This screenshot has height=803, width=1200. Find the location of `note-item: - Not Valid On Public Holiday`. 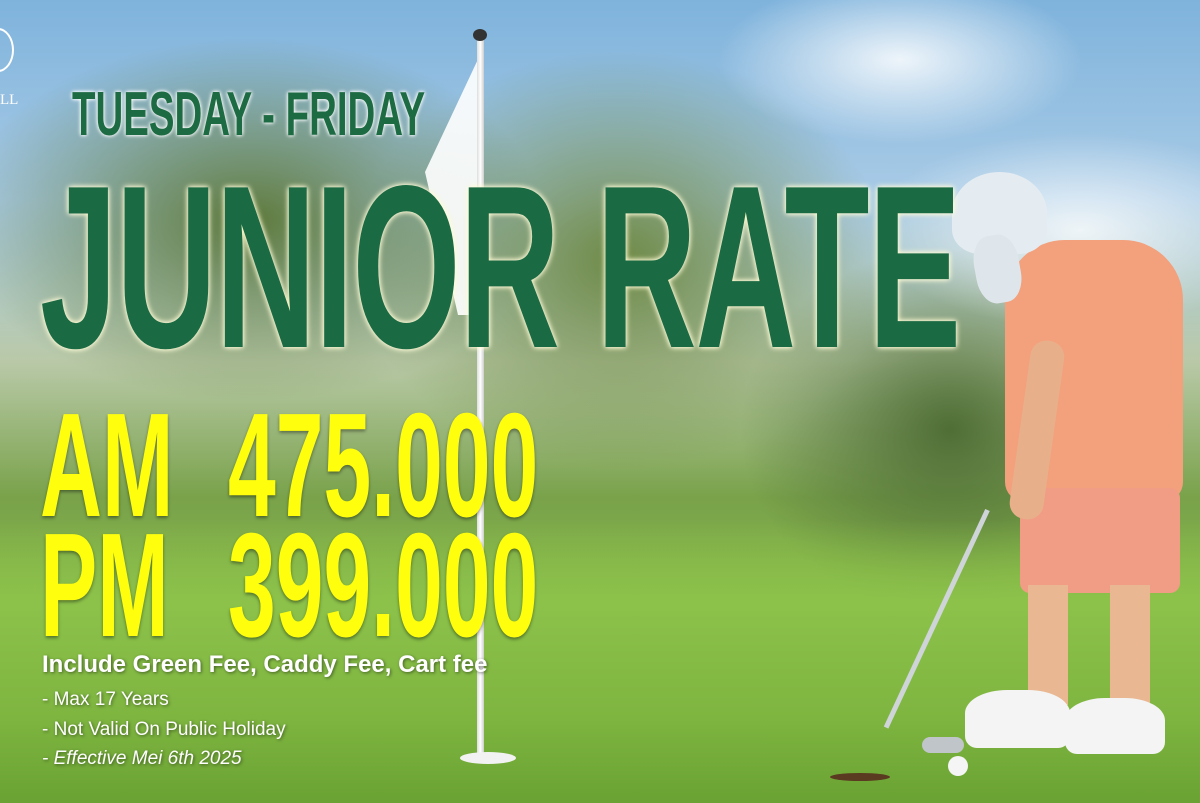

note-item: - Not Valid On Public Holiday is located at coordinates (164, 729).